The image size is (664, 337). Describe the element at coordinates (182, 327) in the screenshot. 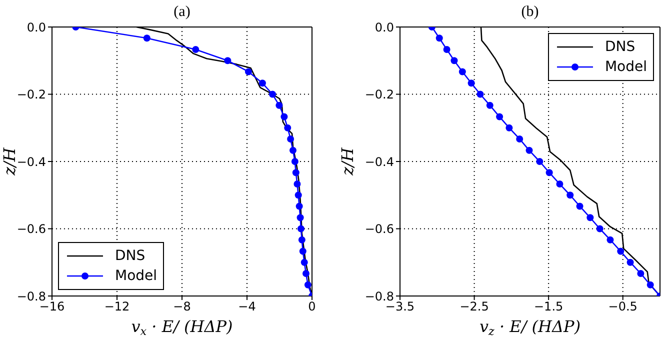

I see `x-axis-title: v$_{x}$ · E/ (HΔP)` at that location.